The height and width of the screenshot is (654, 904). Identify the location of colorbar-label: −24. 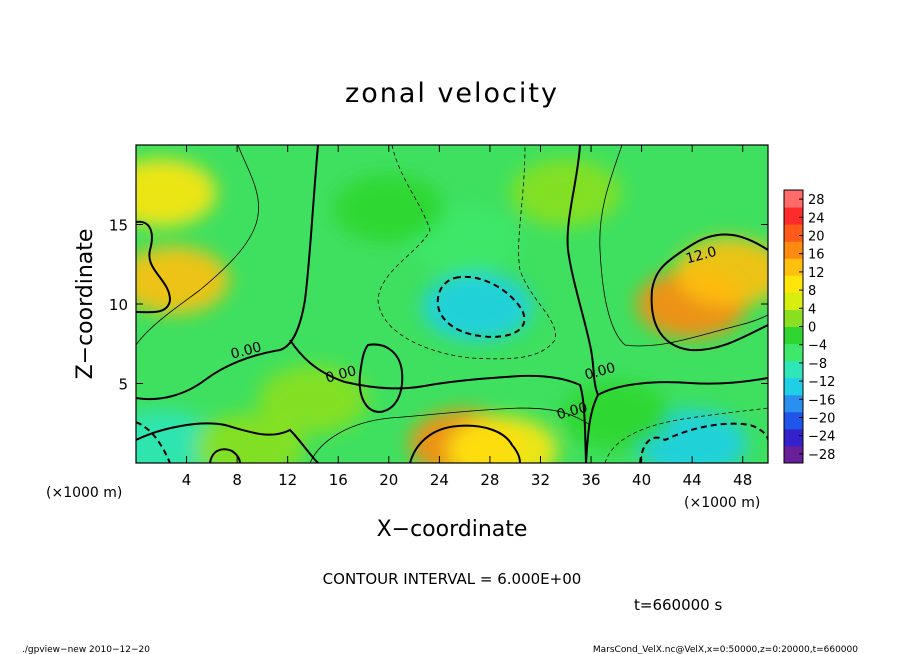
(821, 437).